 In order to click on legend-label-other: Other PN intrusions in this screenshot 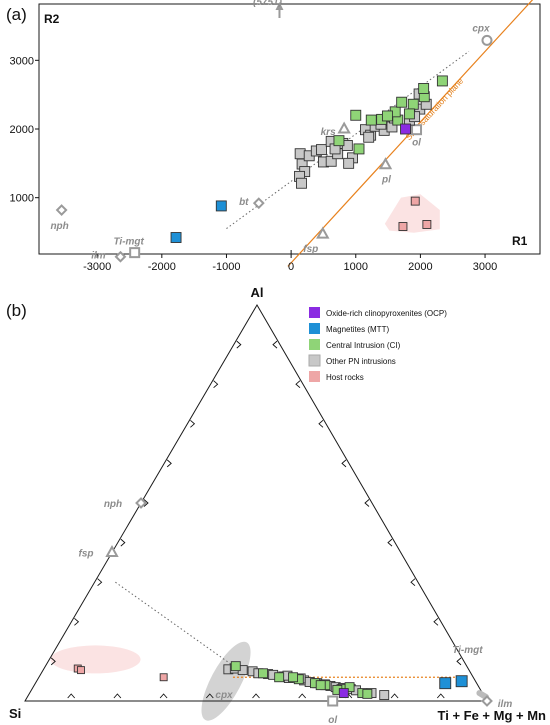, I will do `click(361, 361)`.